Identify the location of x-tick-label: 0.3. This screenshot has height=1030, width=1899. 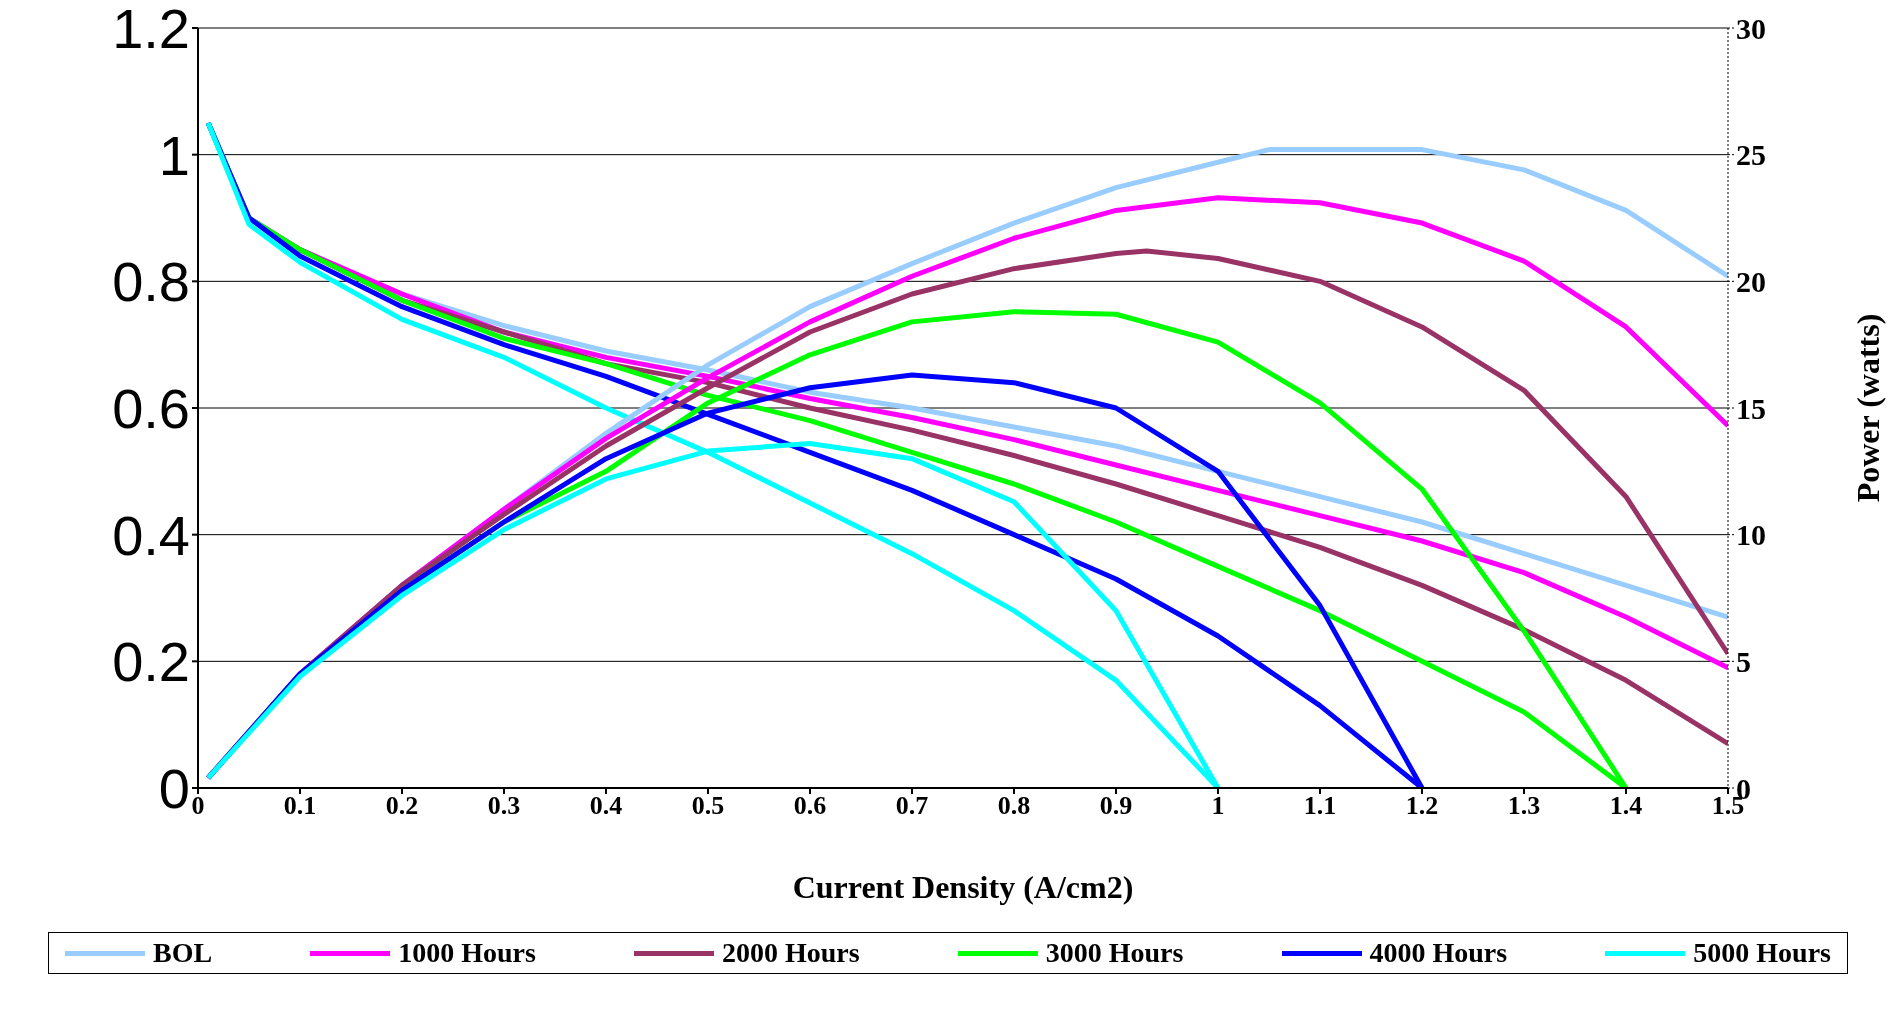
(504, 806).